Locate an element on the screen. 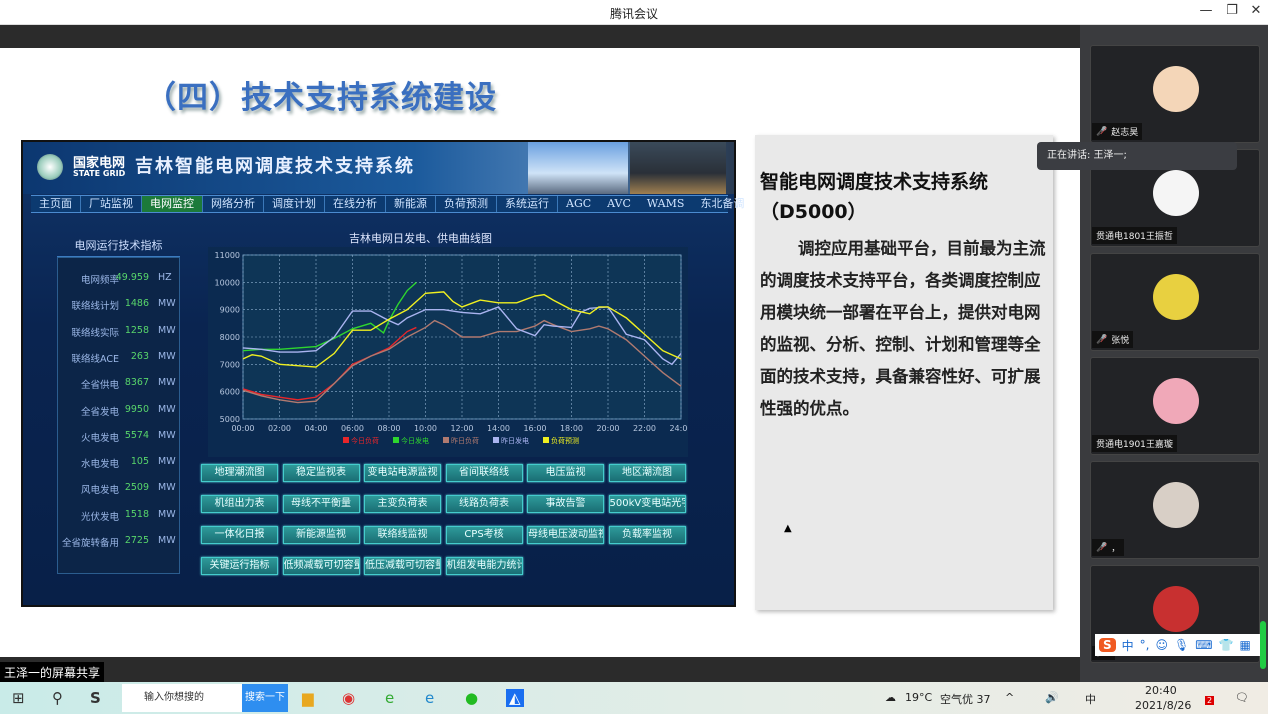 This screenshot has width=1268, height=714. search-button: 搜索一下 is located at coordinates (265, 698).